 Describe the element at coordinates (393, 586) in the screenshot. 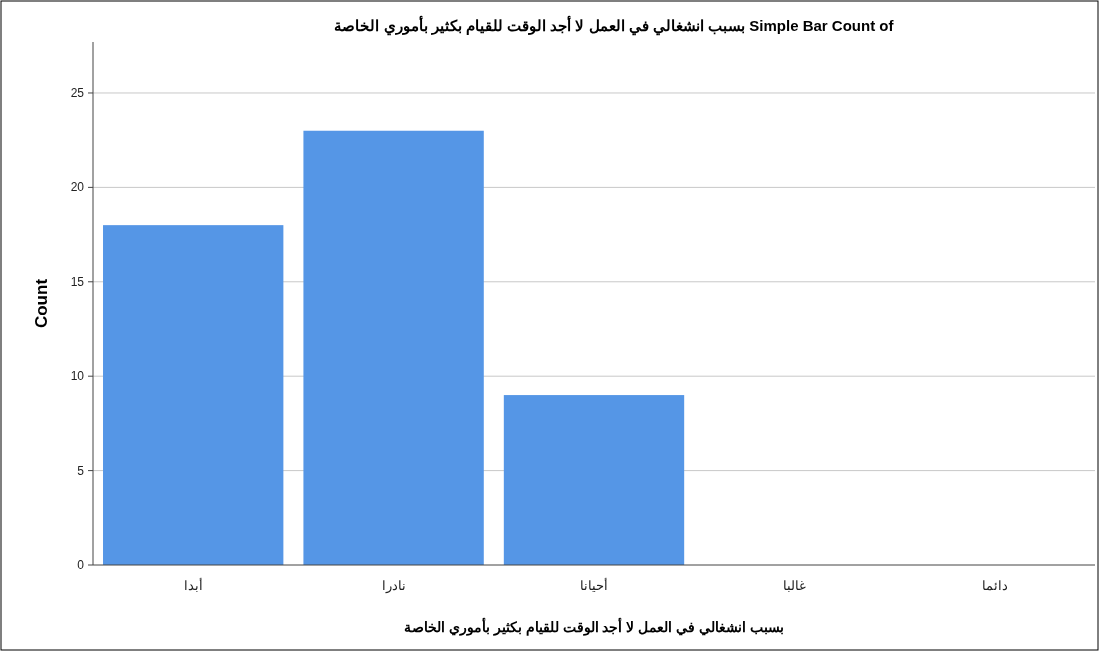

I see `x-tick-label: نادرا` at that location.